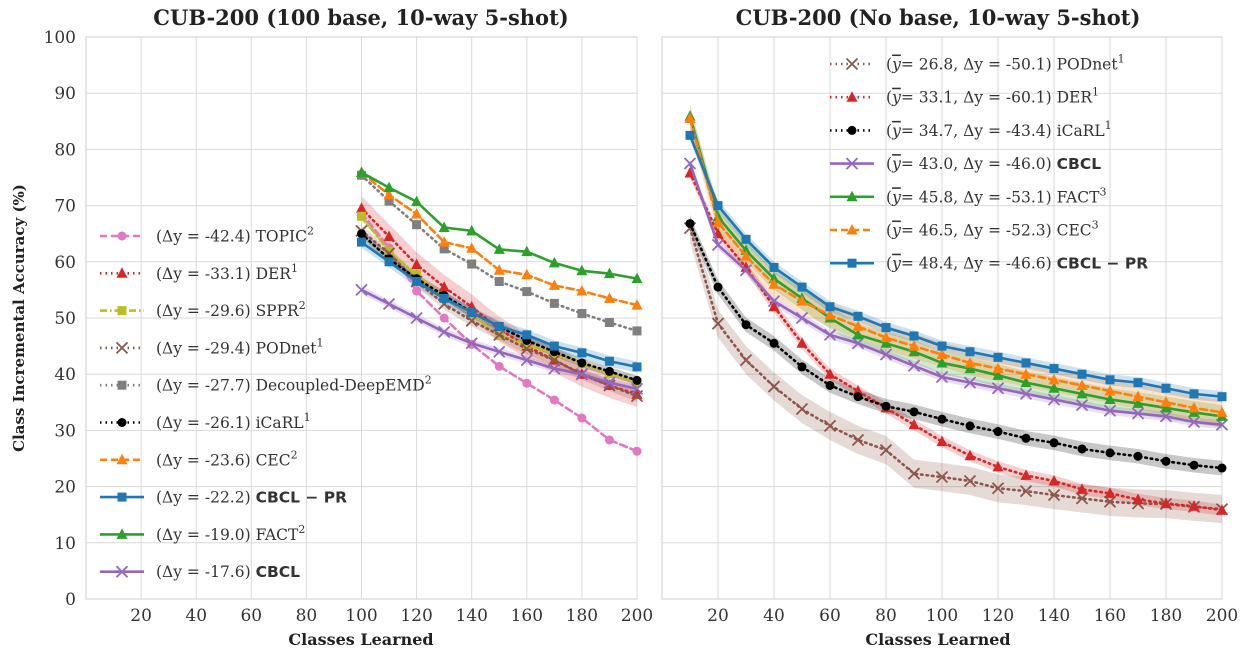 This screenshot has height=653, width=1245. Describe the element at coordinates (231, 309) in the screenshot. I see `legend-label: (Δy = -29.6) SPPR2` at that location.